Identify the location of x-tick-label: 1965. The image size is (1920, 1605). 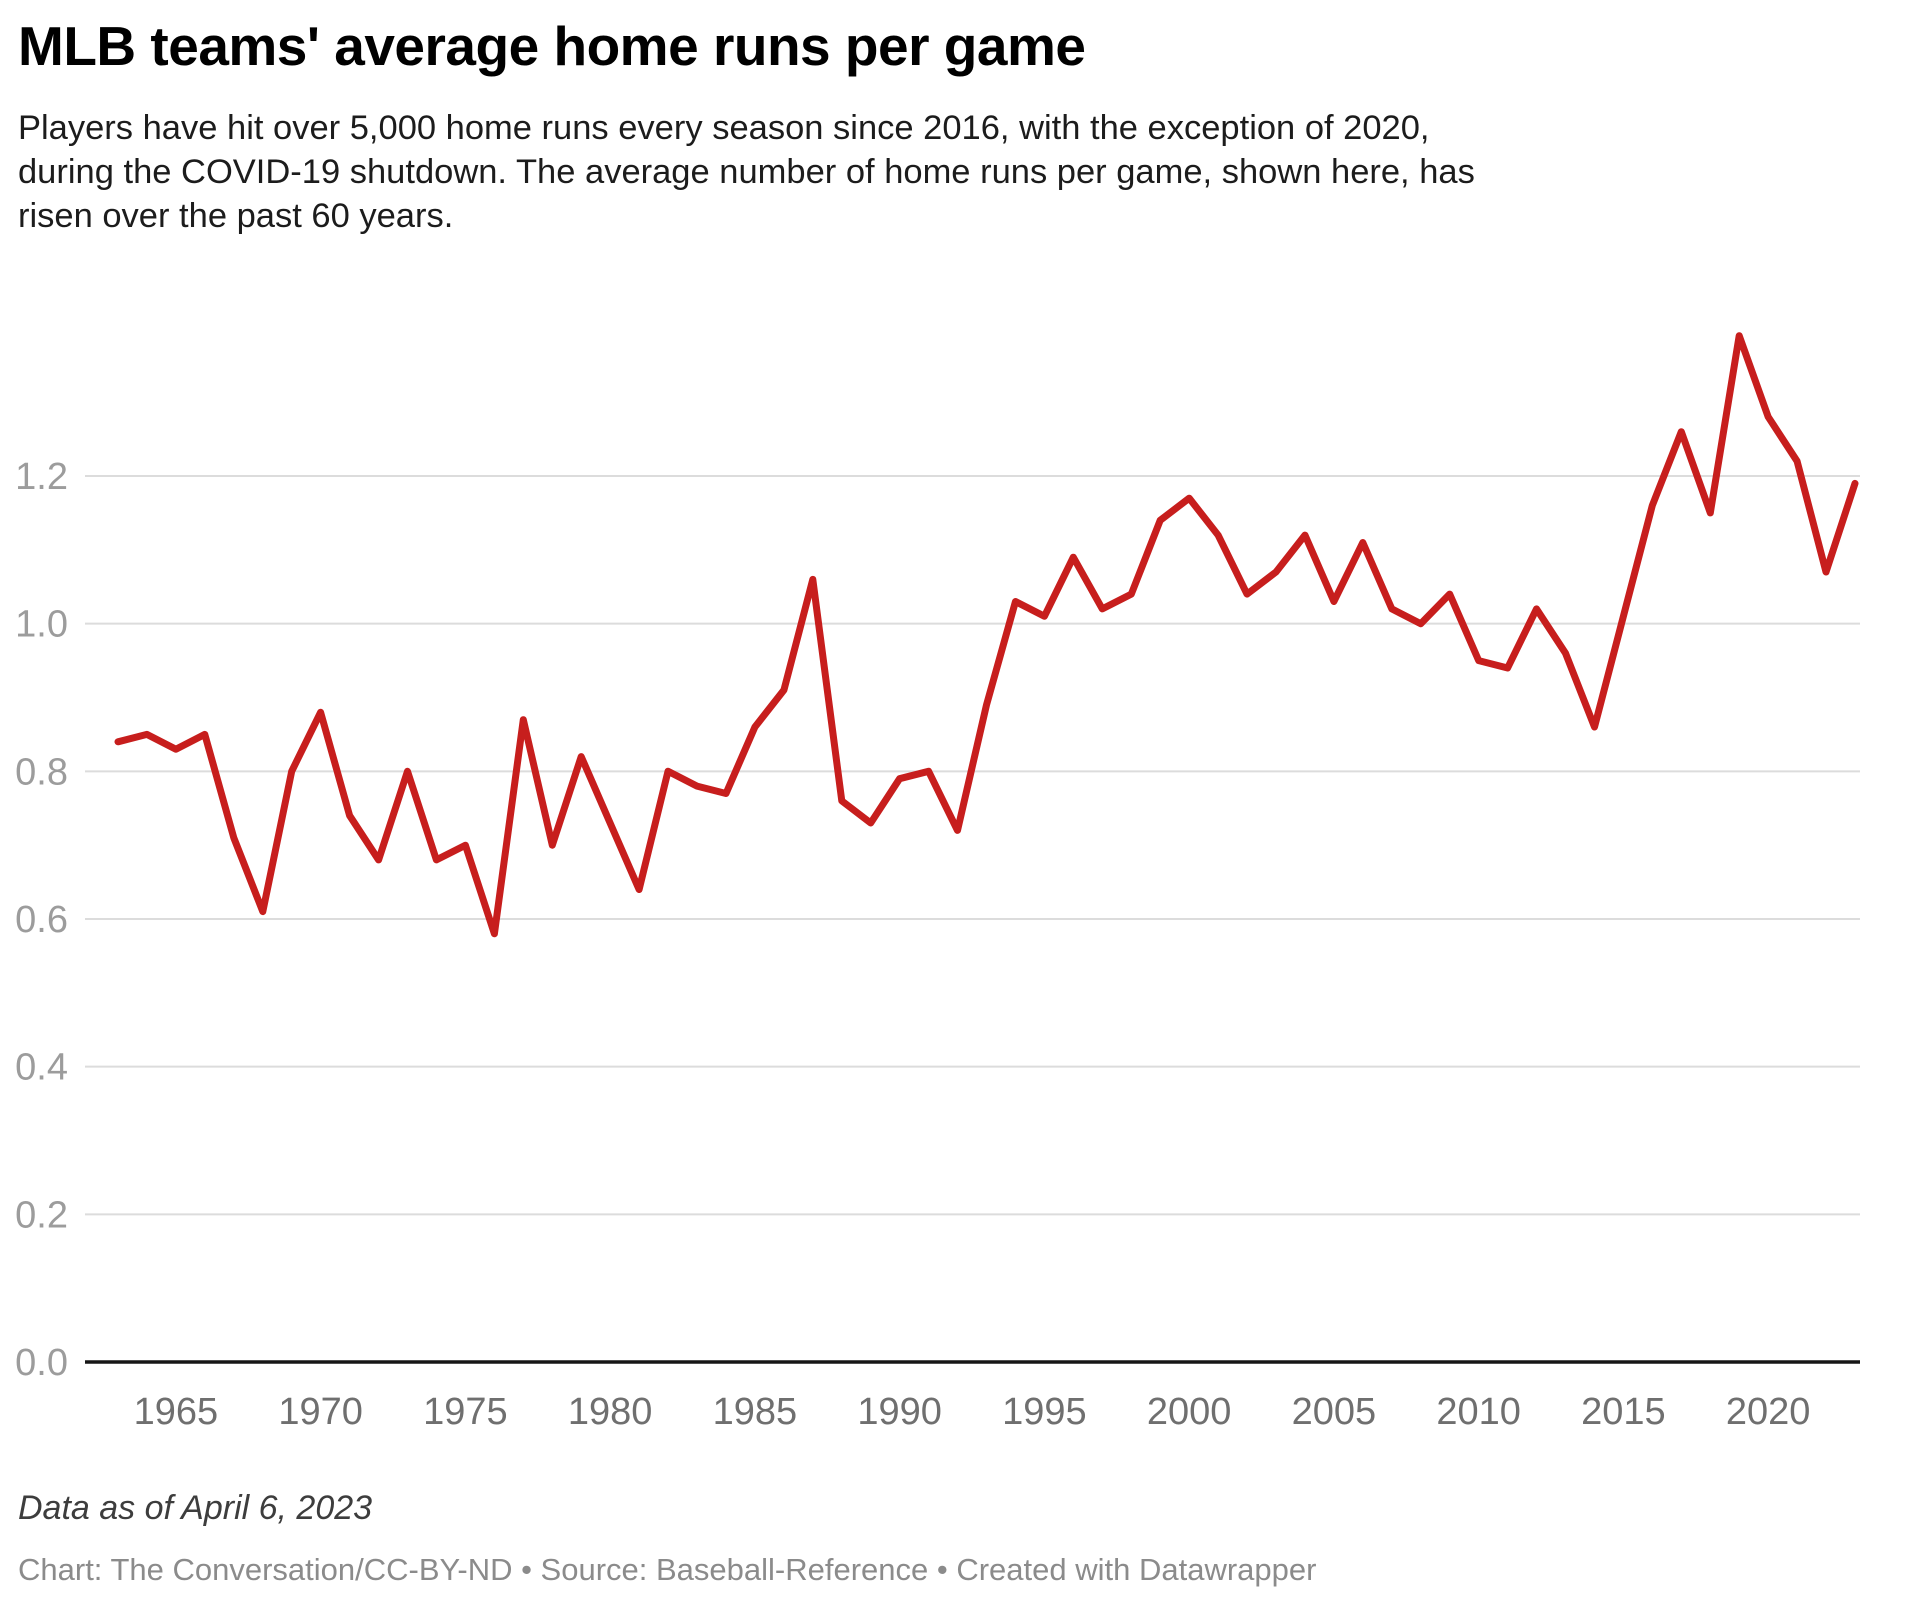
(176, 1412).